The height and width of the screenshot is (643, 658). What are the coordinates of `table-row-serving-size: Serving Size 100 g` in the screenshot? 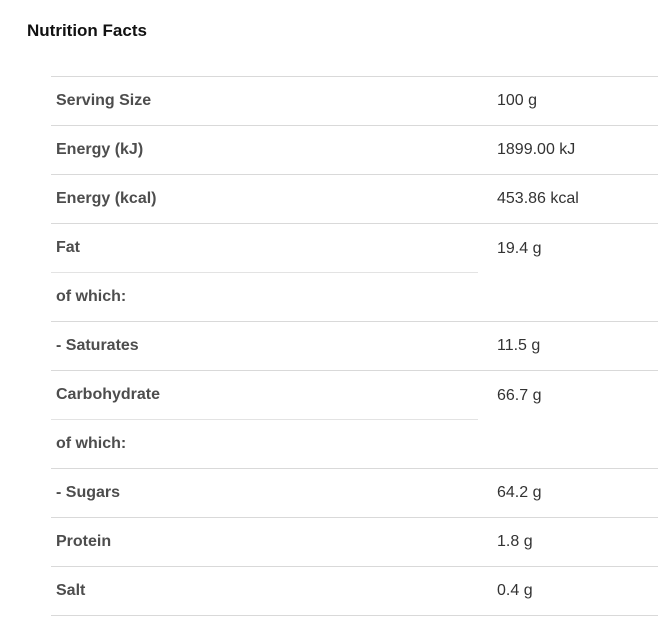 It's located at (354, 101).